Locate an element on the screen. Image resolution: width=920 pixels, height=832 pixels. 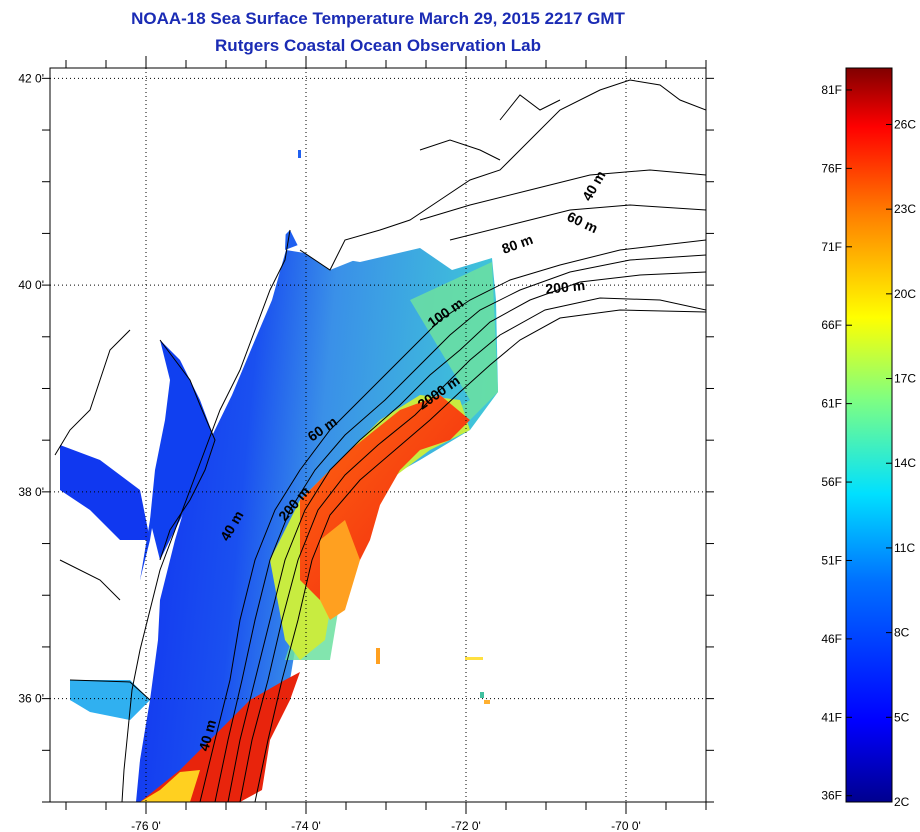
colorbar-f-label: 56F is located at coordinates (831, 482).